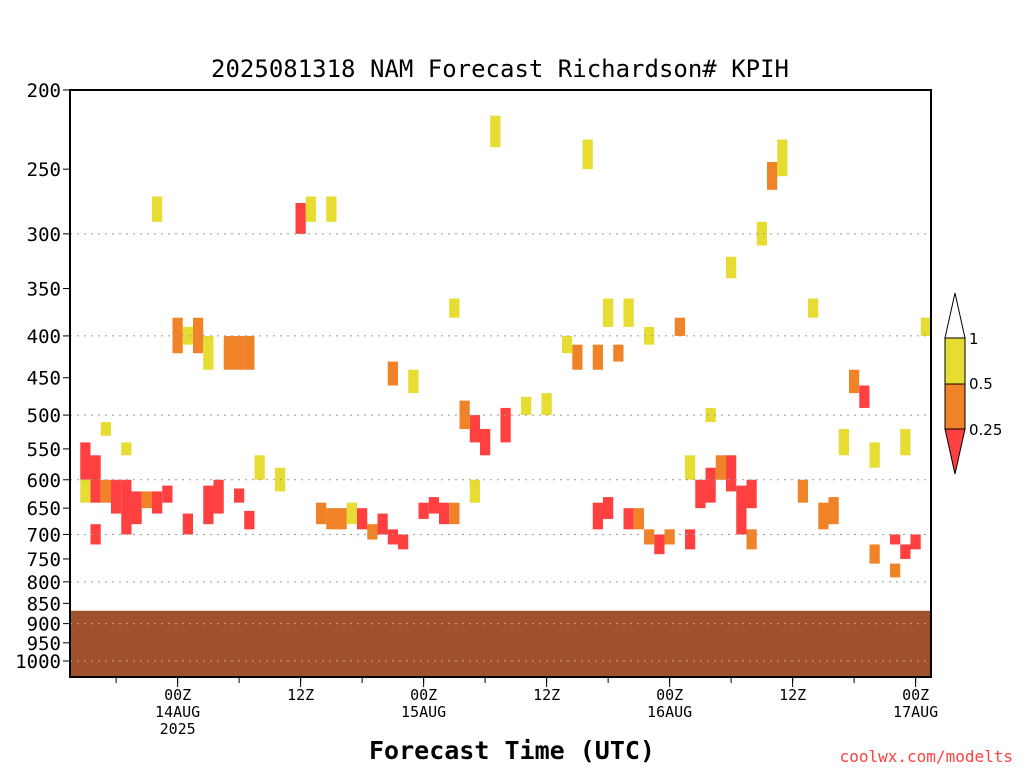 This screenshot has height=768, width=1024. What do you see at coordinates (177, 712) in the screenshot?
I see `x-tick-label: 14AUG` at bounding box center [177, 712].